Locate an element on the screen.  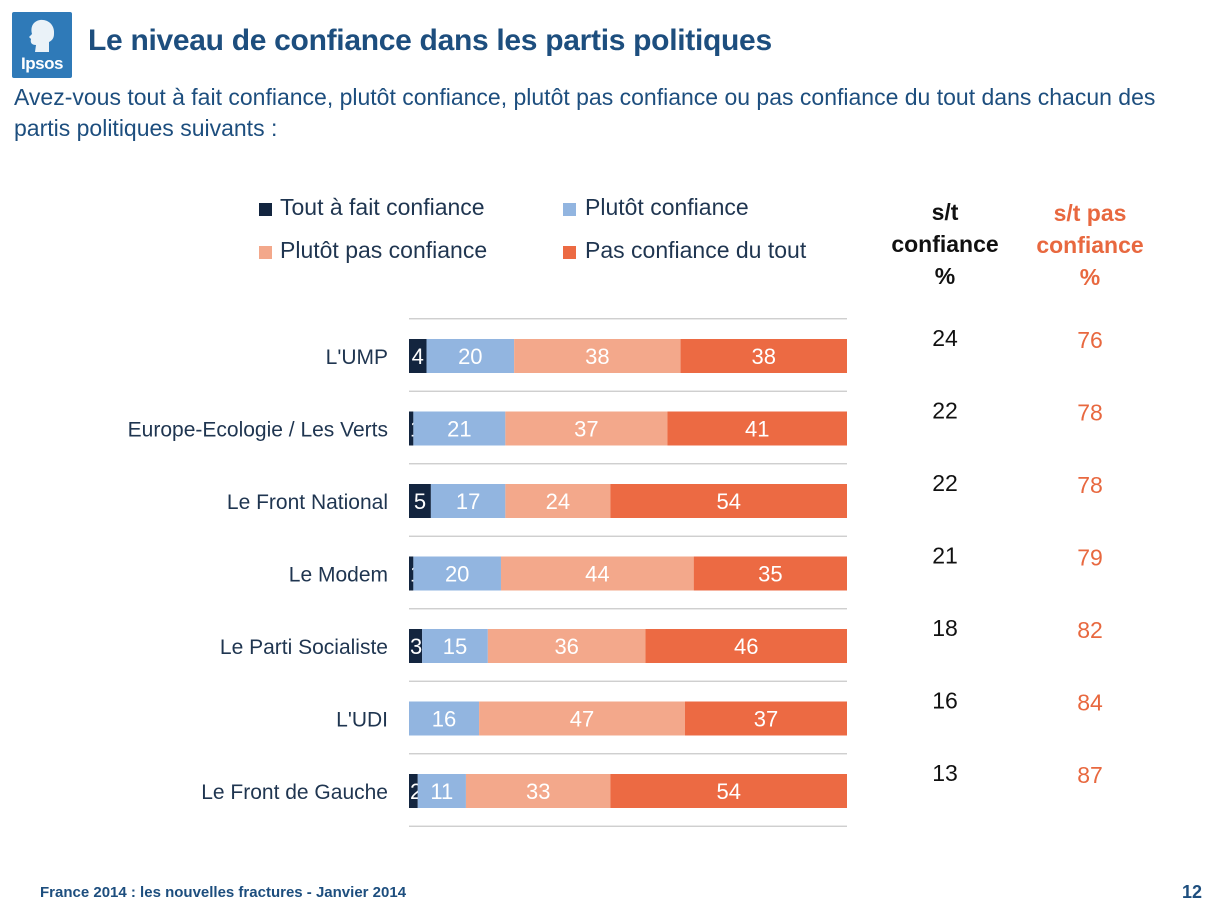
data-label-plutot-pas: 47 is located at coordinates (582, 719).